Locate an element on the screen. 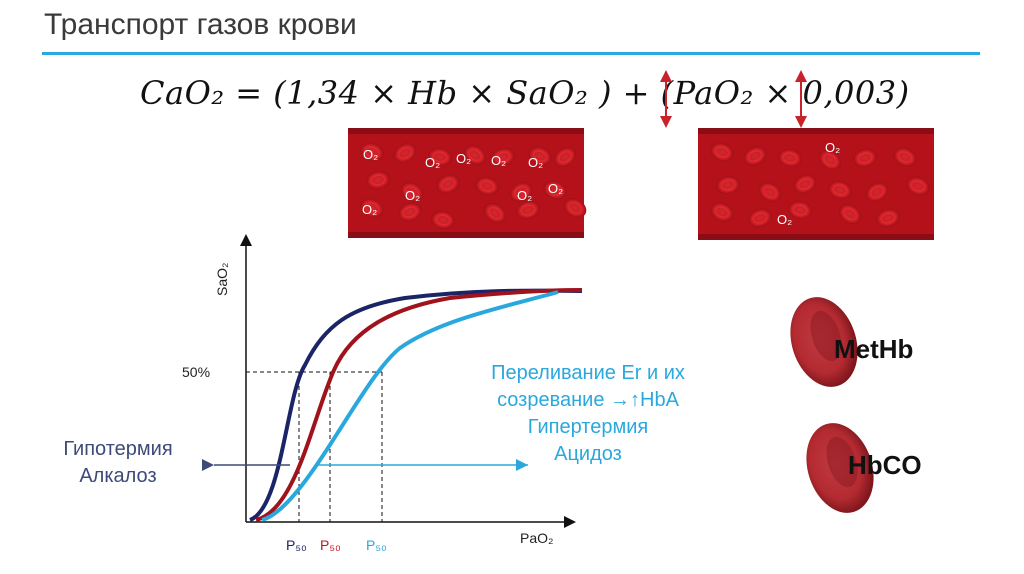 This screenshot has height=574, width=1024. curve-normal is located at coordinates (419, 405).